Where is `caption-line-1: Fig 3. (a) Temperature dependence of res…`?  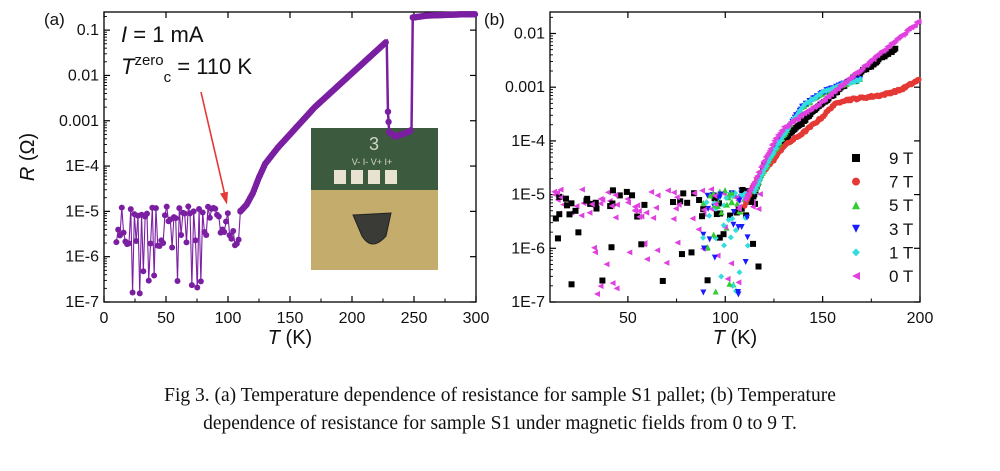
caption-line-1: Fig 3. (a) Temperature dependence of res… is located at coordinates (500, 395).